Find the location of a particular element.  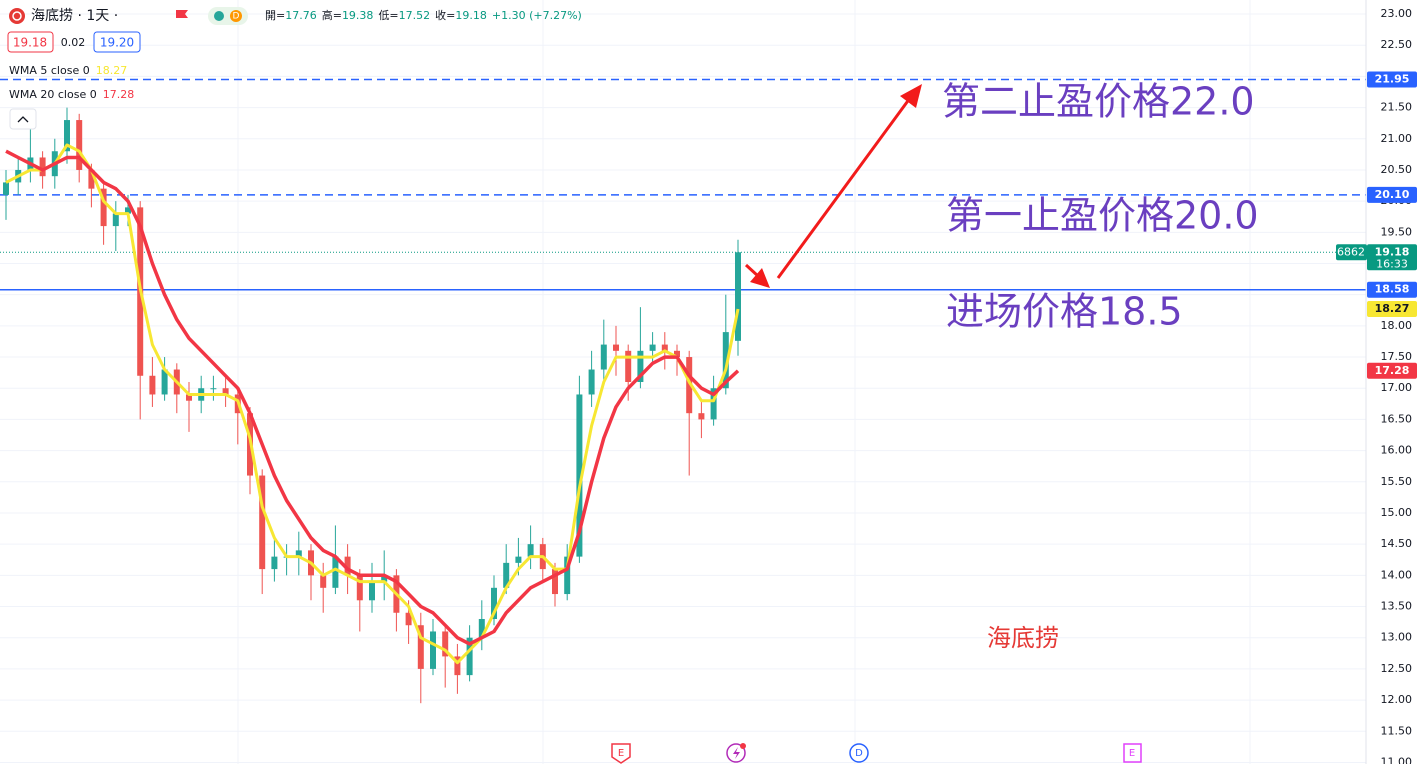

events: E D E is located at coordinates (876, 753).